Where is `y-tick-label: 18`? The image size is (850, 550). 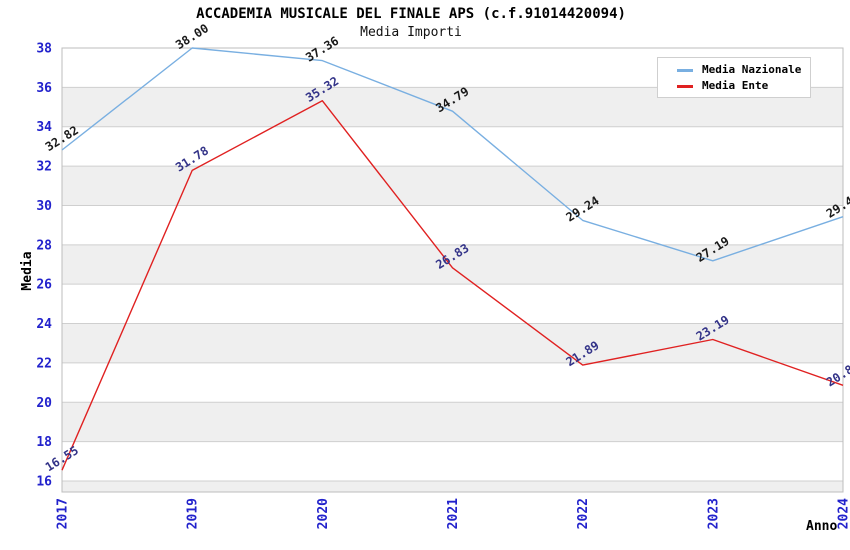 y-tick-label: 18 is located at coordinates (44, 442).